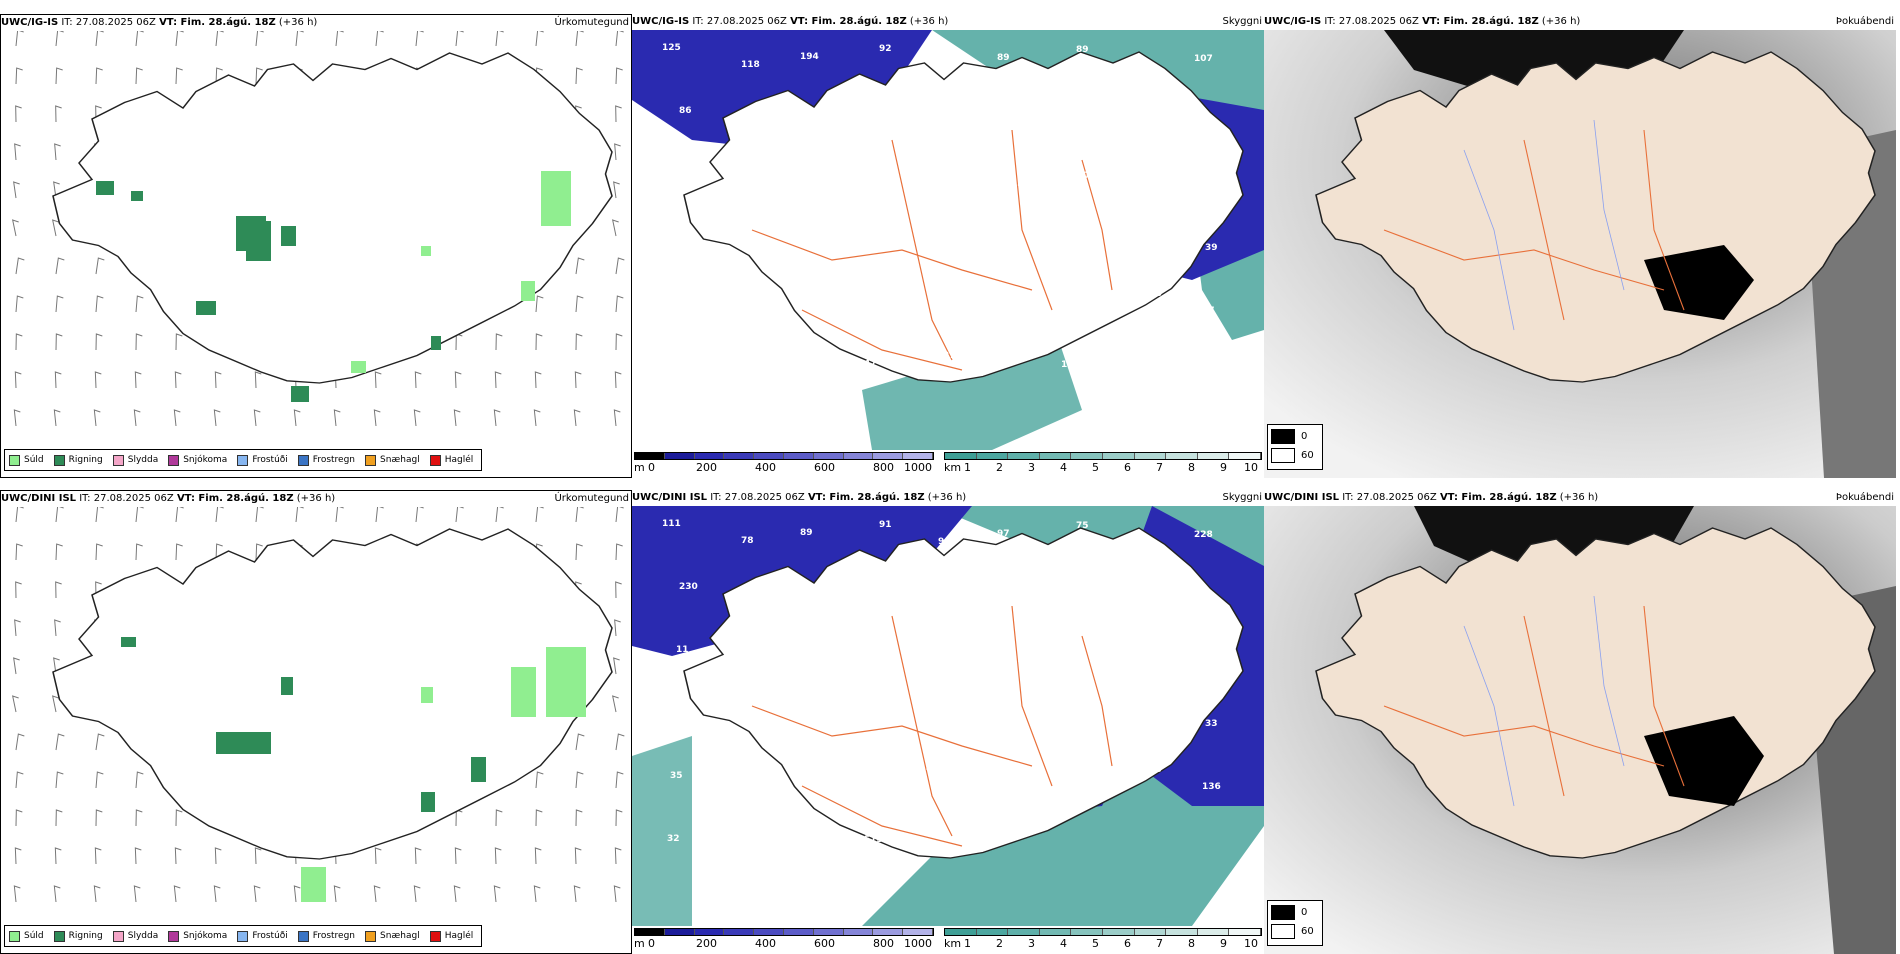 Image resolution: width=1900 pixels, height=954 pixels. Describe the element at coordinates (682, 174) in the screenshot. I see `cloud-base-label: 80` at that location.